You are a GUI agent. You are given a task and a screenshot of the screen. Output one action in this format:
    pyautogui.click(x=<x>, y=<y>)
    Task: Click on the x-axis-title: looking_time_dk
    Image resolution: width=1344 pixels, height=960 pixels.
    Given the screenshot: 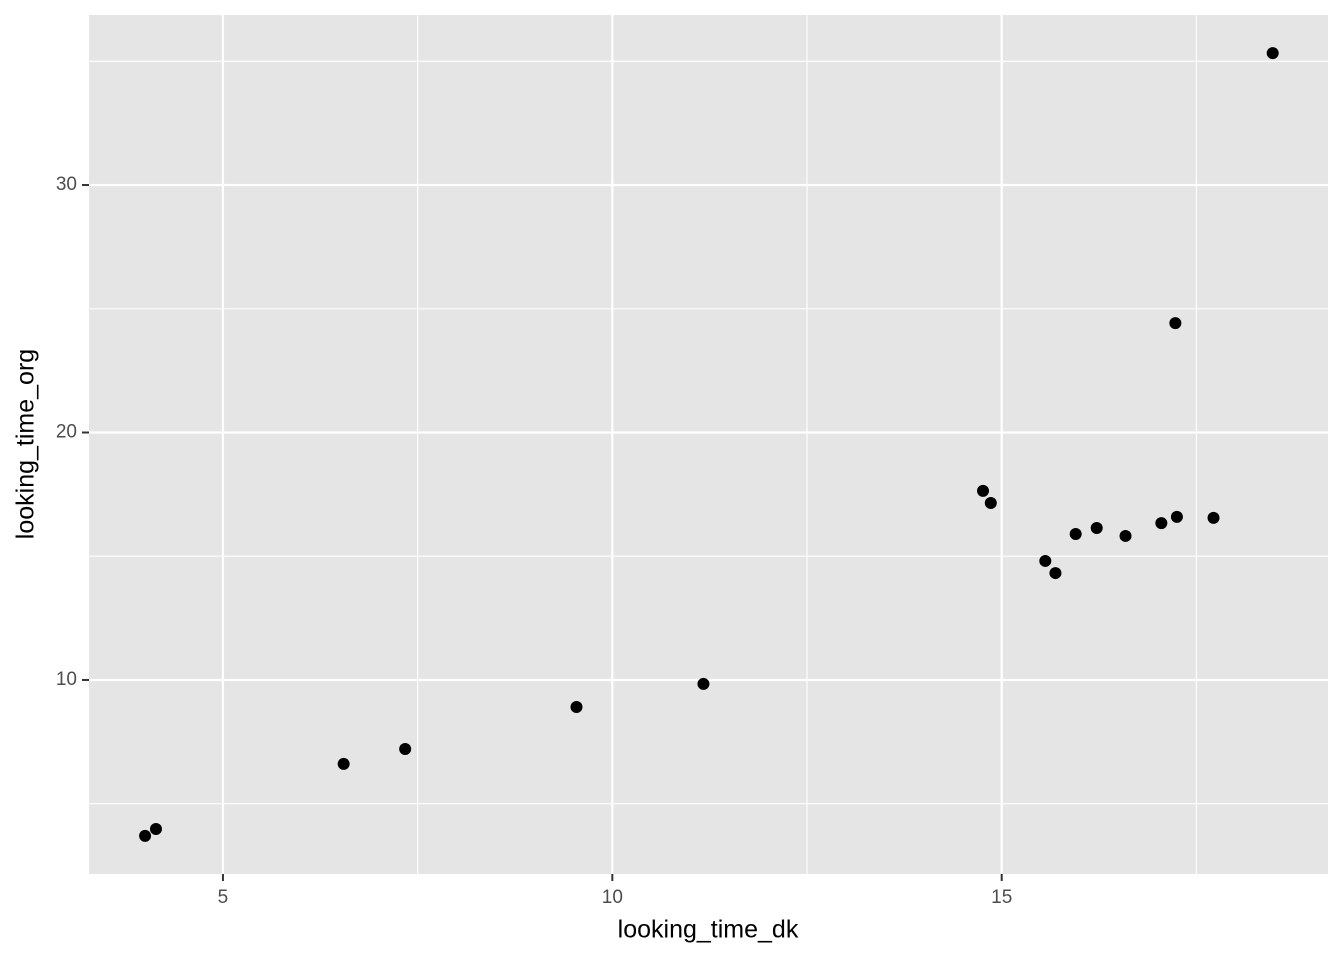 What is the action you would take?
    pyautogui.click(x=708, y=930)
    